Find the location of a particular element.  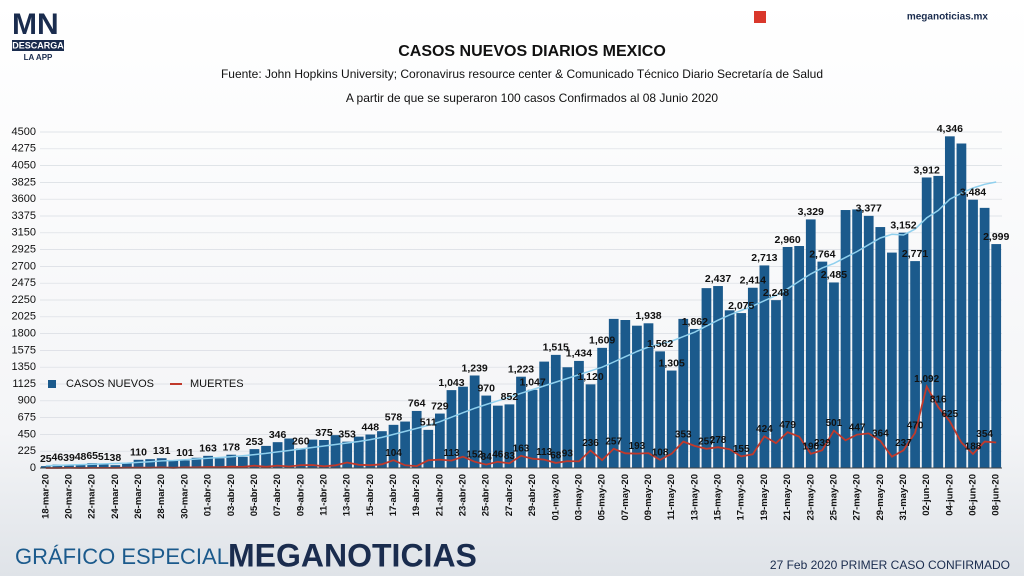

y-tick-label: 225 is located at coordinates (27, 451).